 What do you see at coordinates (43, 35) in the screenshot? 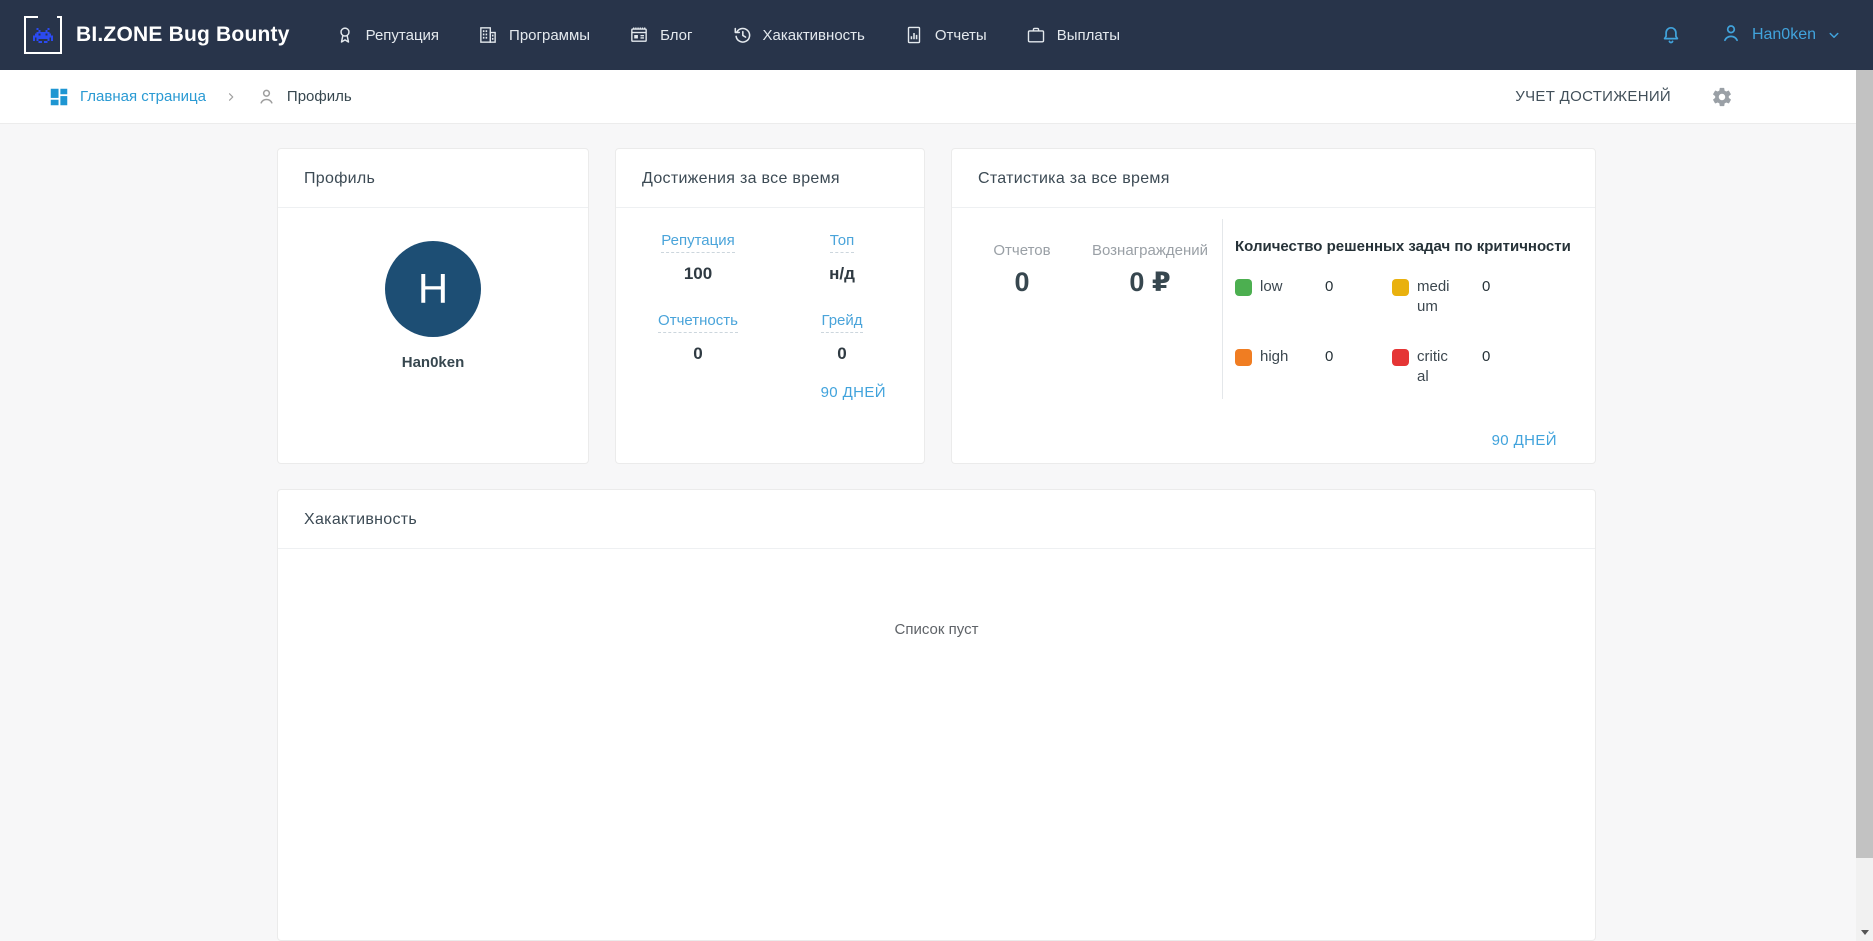
I see `bizone-bug-logo-icon` at bounding box center [43, 35].